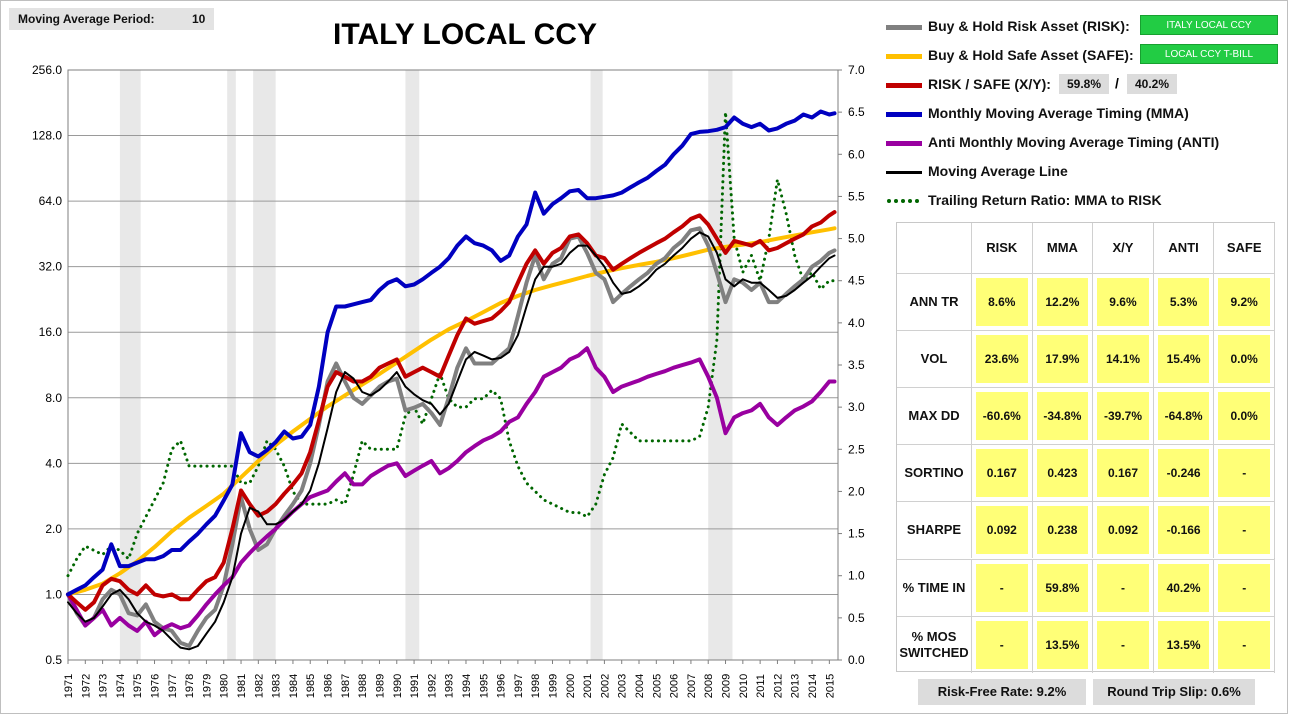  Describe the element at coordinates (432, 686) in the screenshot. I see `x-tick-label: 1992` at that location.